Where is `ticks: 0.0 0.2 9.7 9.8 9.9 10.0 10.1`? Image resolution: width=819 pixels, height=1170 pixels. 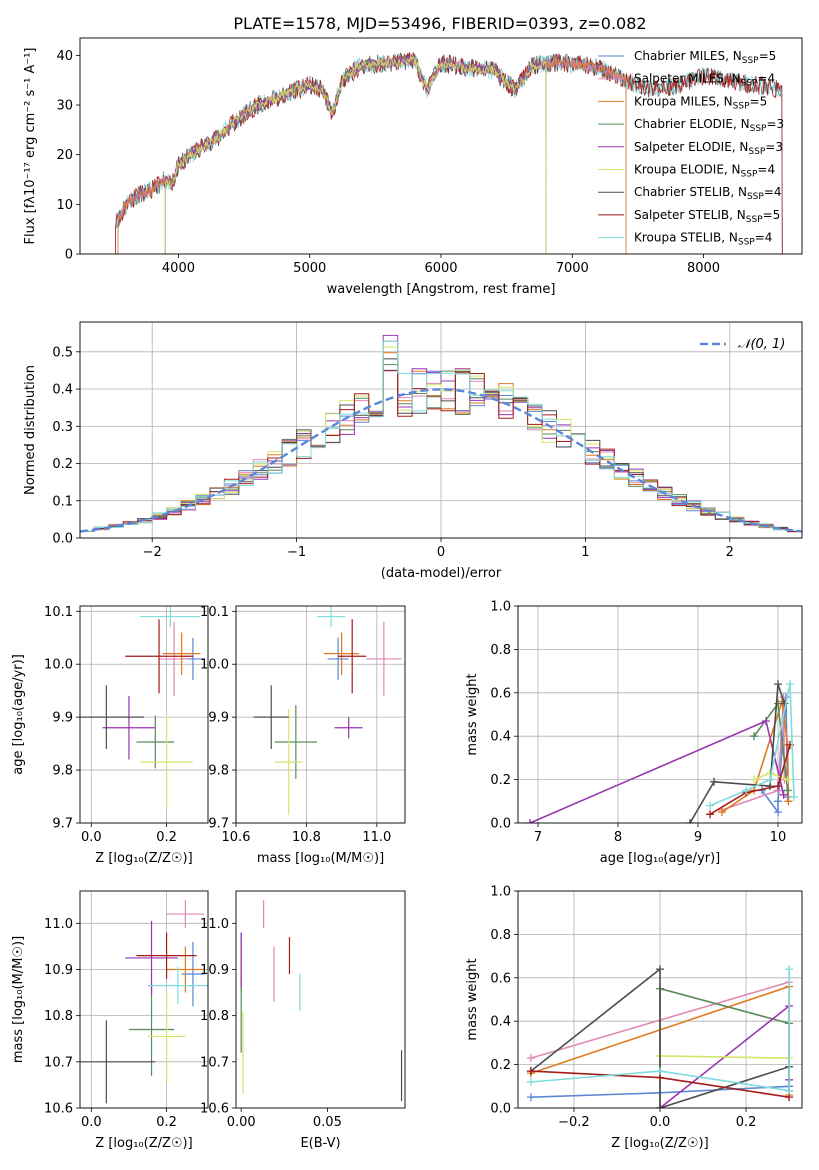
ticks: 0.0 0.2 9.7 9.8 9.9 10.0 10.1 is located at coordinates (110, 725).